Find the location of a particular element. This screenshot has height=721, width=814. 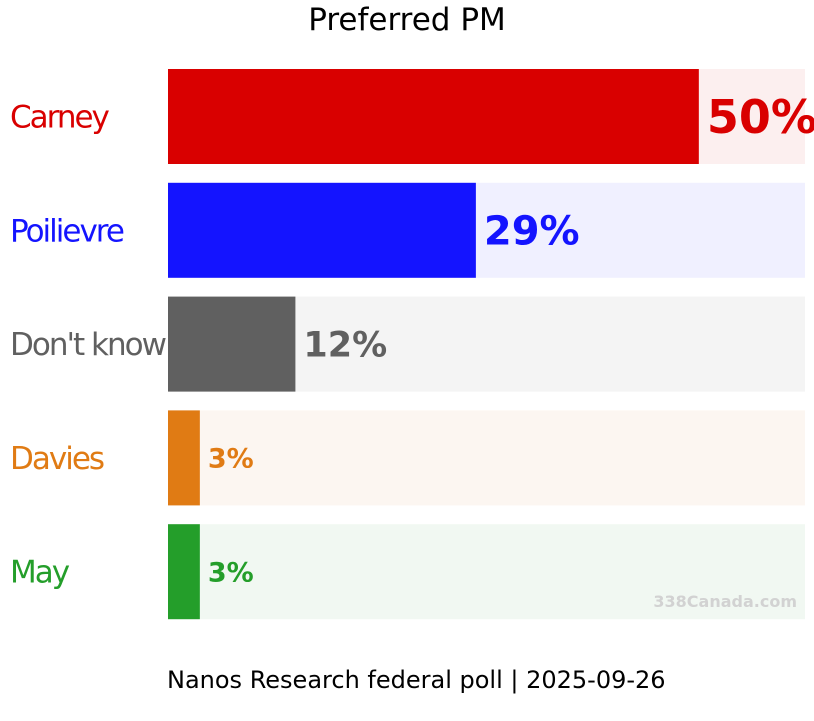

watermark: 338Canada.com is located at coordinates (725, 601).